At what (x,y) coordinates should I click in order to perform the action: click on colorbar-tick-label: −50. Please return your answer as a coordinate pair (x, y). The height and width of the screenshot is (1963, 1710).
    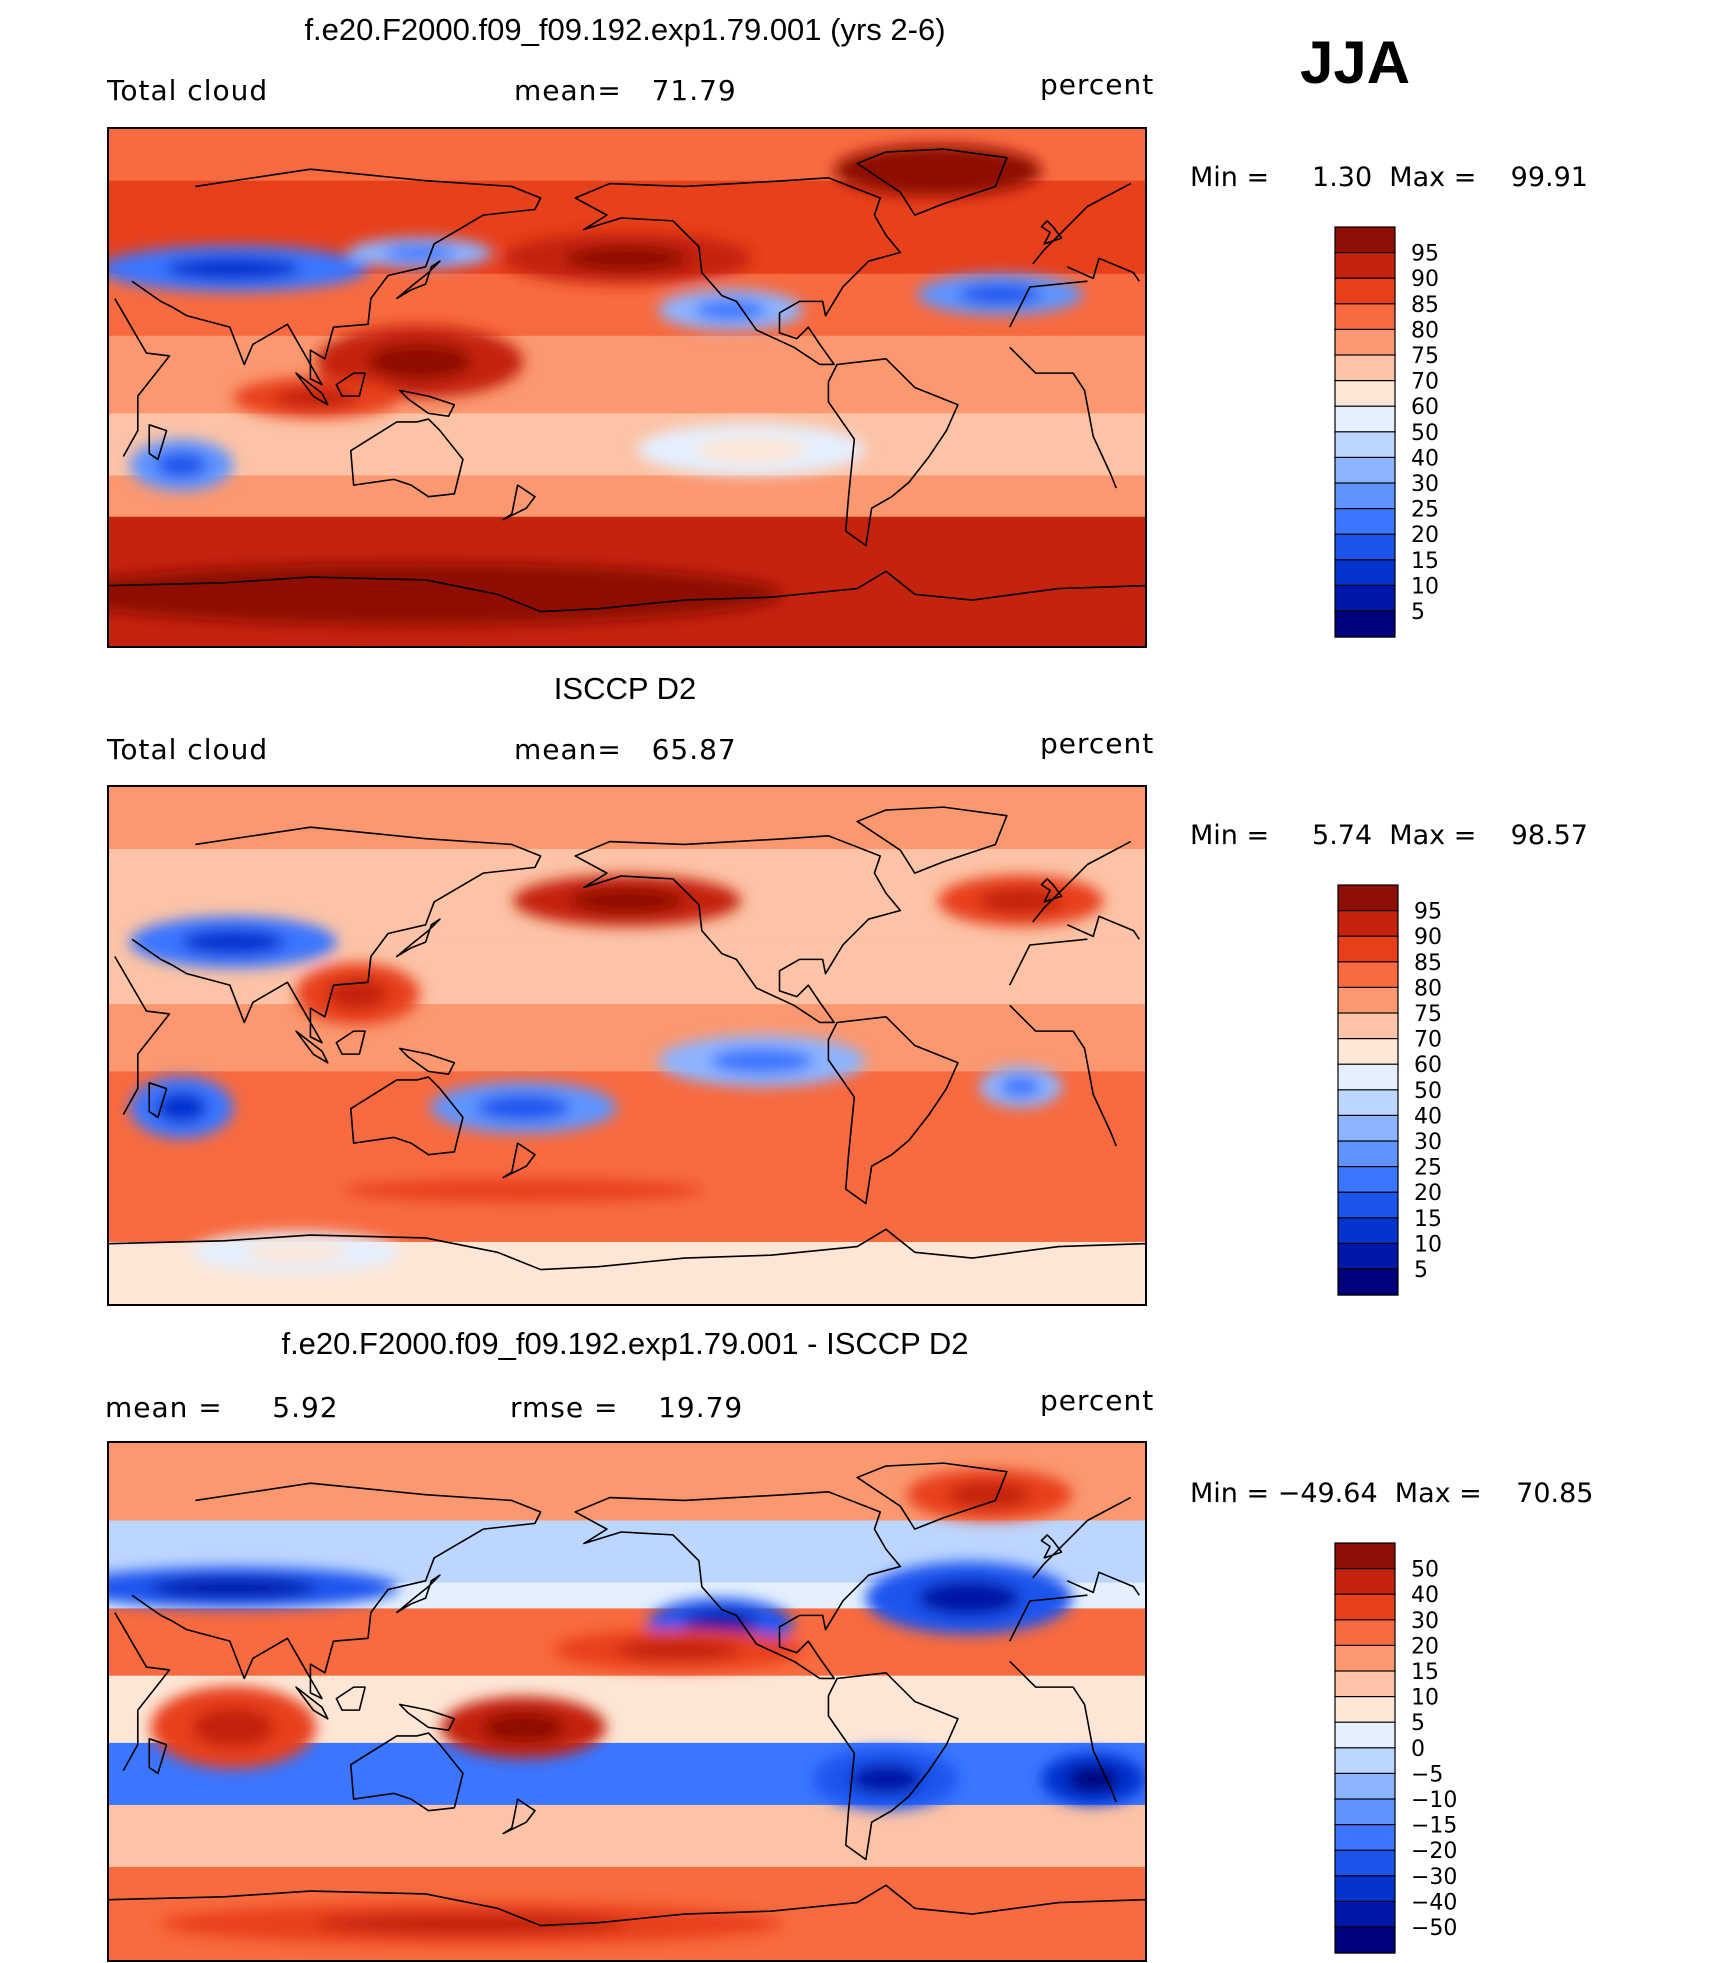
    Looking at the image, I should click on (1434, 1928).